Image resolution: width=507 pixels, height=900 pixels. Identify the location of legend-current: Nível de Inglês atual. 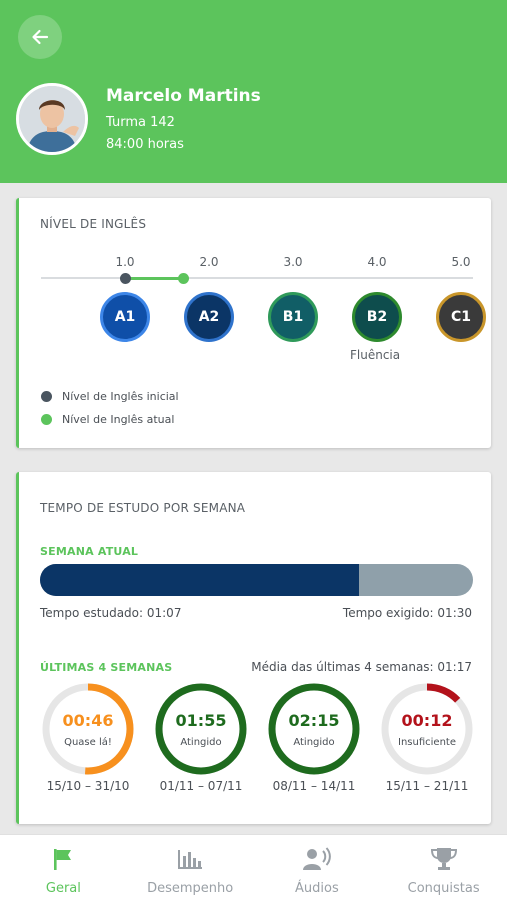
(107, 419).